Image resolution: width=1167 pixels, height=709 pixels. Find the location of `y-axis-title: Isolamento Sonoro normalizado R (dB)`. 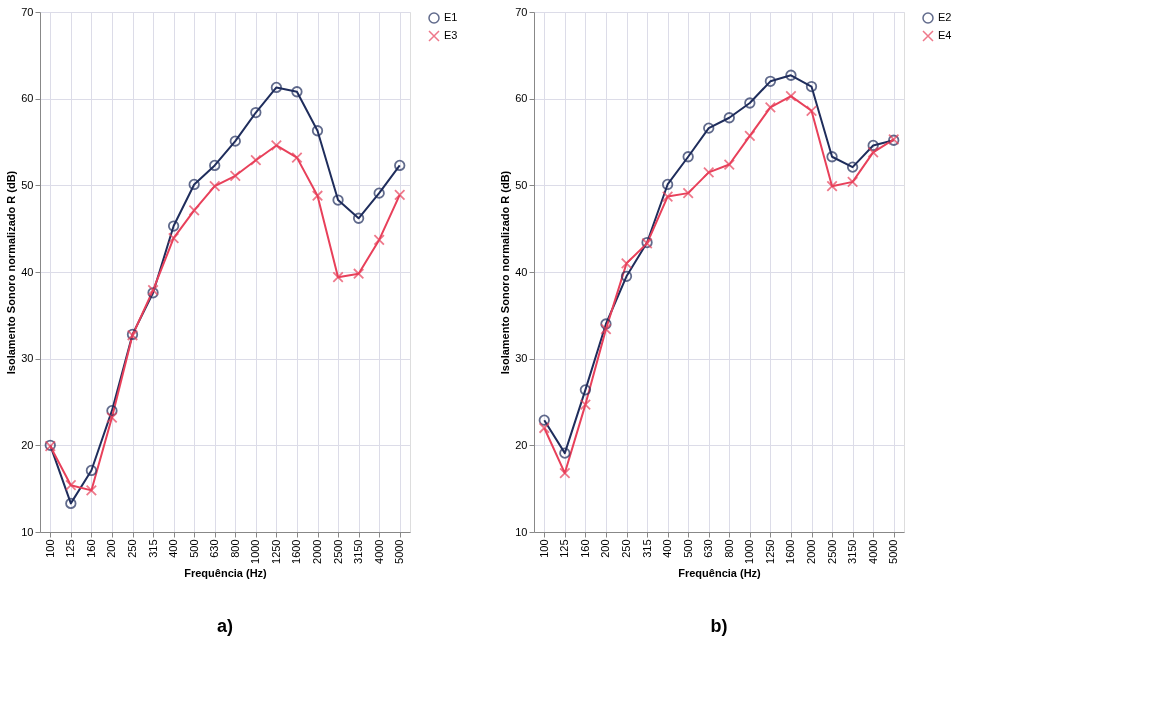

y-axis-title: Isolamento Sonoro normalizado R (dB) is located at coordinates (11, 272).